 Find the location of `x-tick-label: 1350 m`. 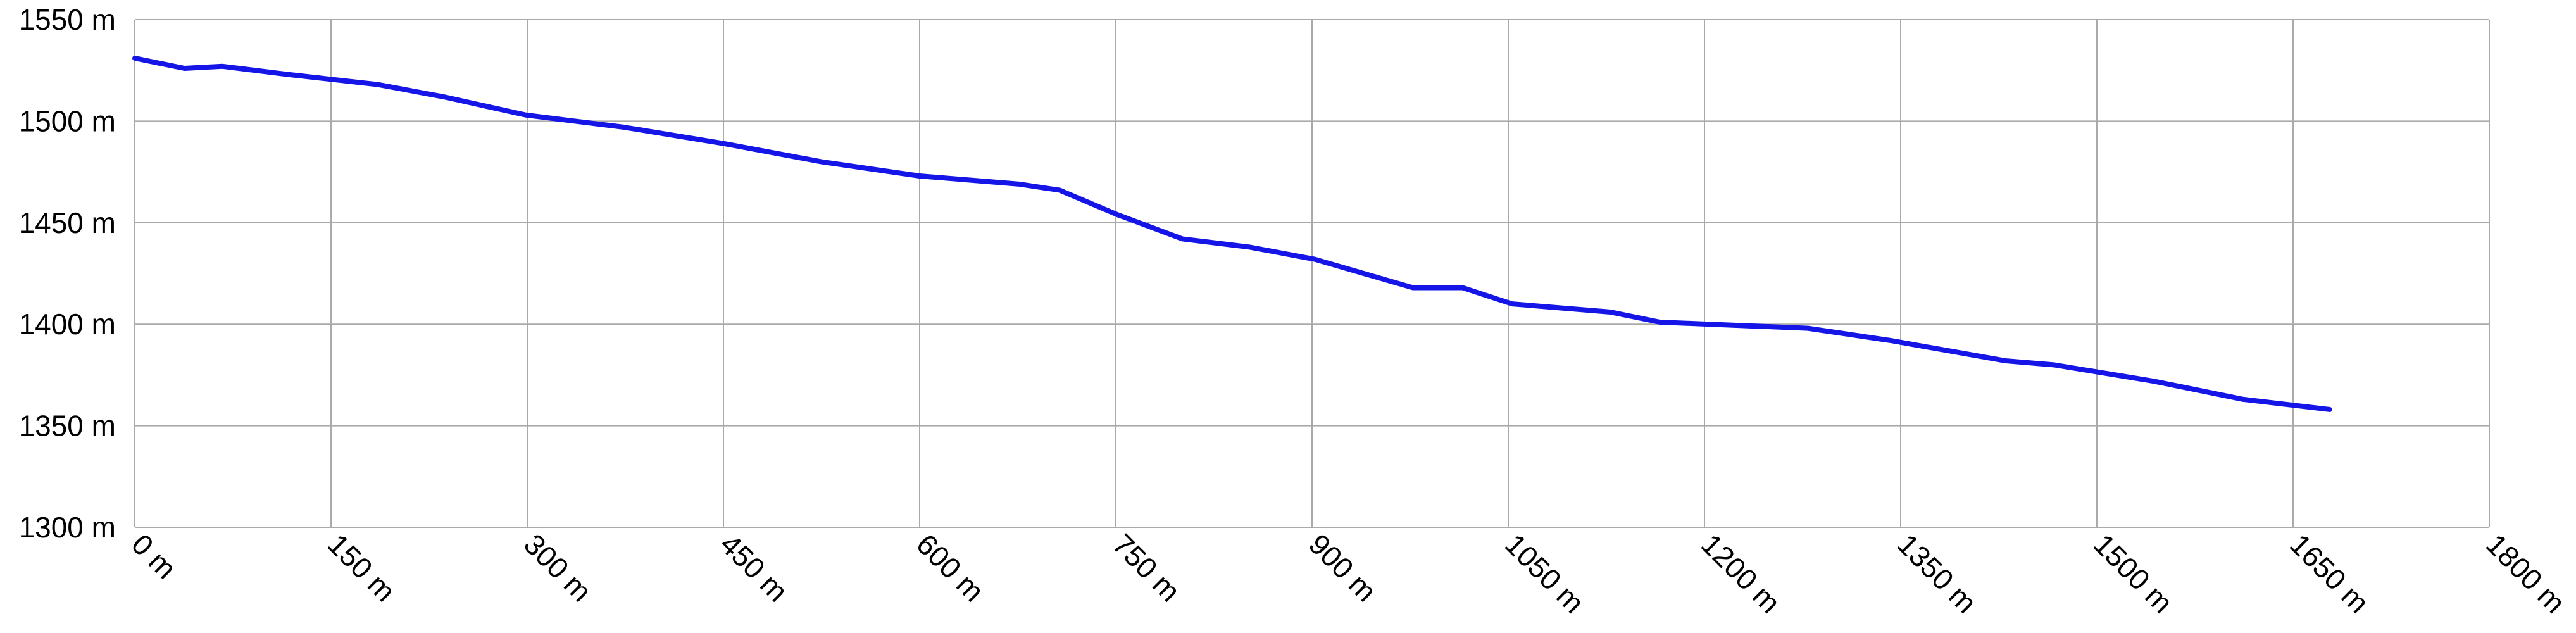

x-tick-label: 1350 m is located at coordinates (1937, 573).